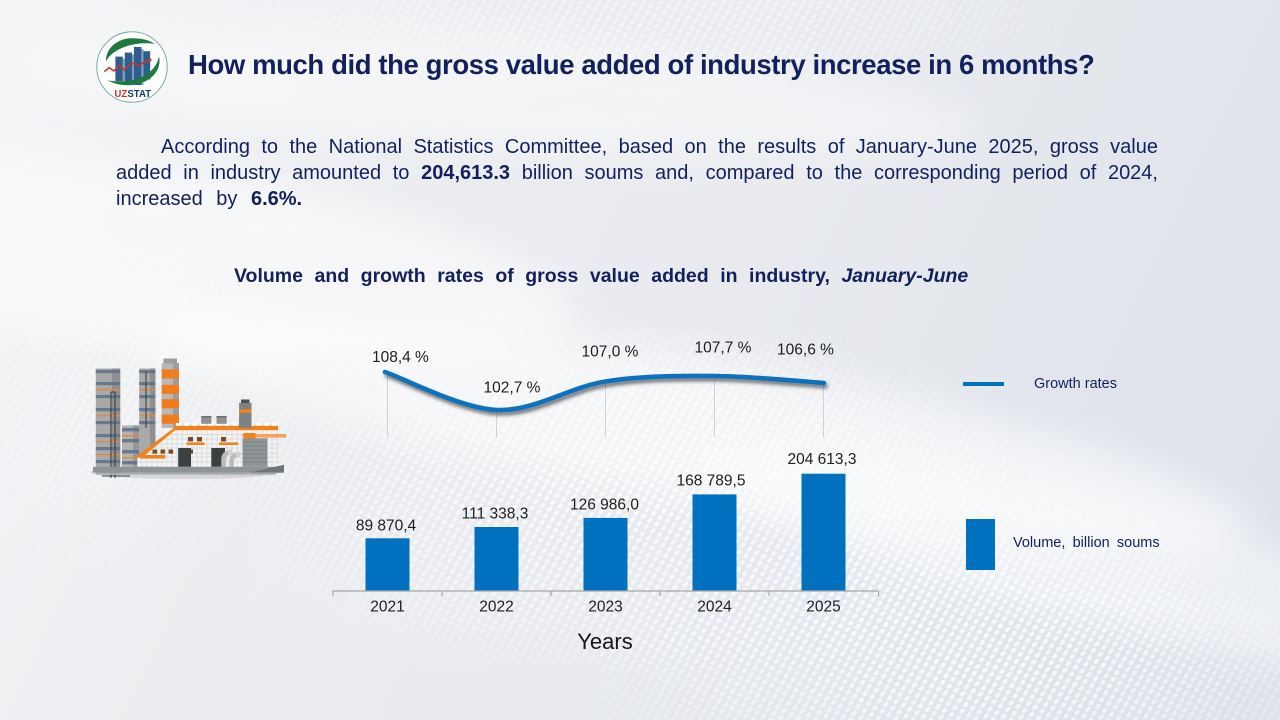  What do you see at coordinates (605, 606) in the screenshot?
I see `svg-text: 2023` at bounding box center [605, 606].